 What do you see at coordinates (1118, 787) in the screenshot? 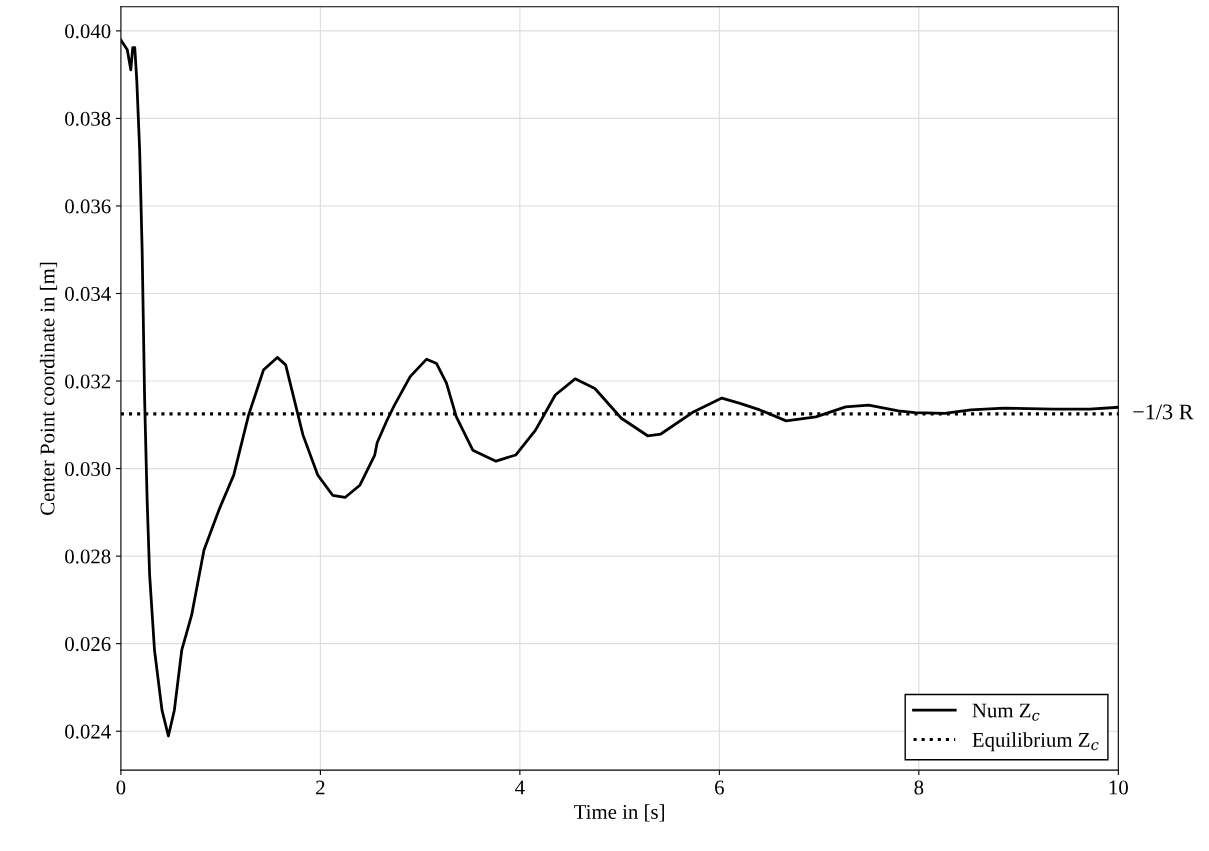
I see `x-tick-label: 10` at bounding box center [1118, 787].